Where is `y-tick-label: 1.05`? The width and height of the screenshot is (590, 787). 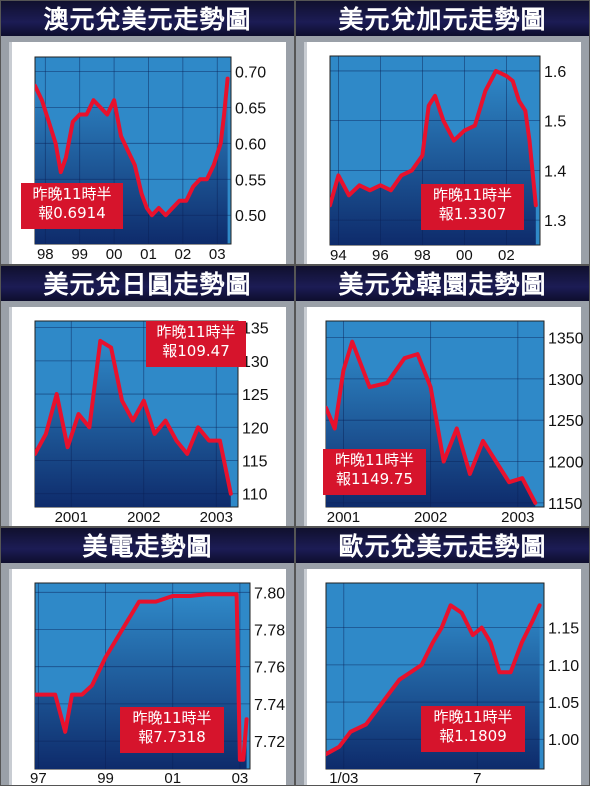 y-tick-label: 1.05 is located at coordinates (563, 703).